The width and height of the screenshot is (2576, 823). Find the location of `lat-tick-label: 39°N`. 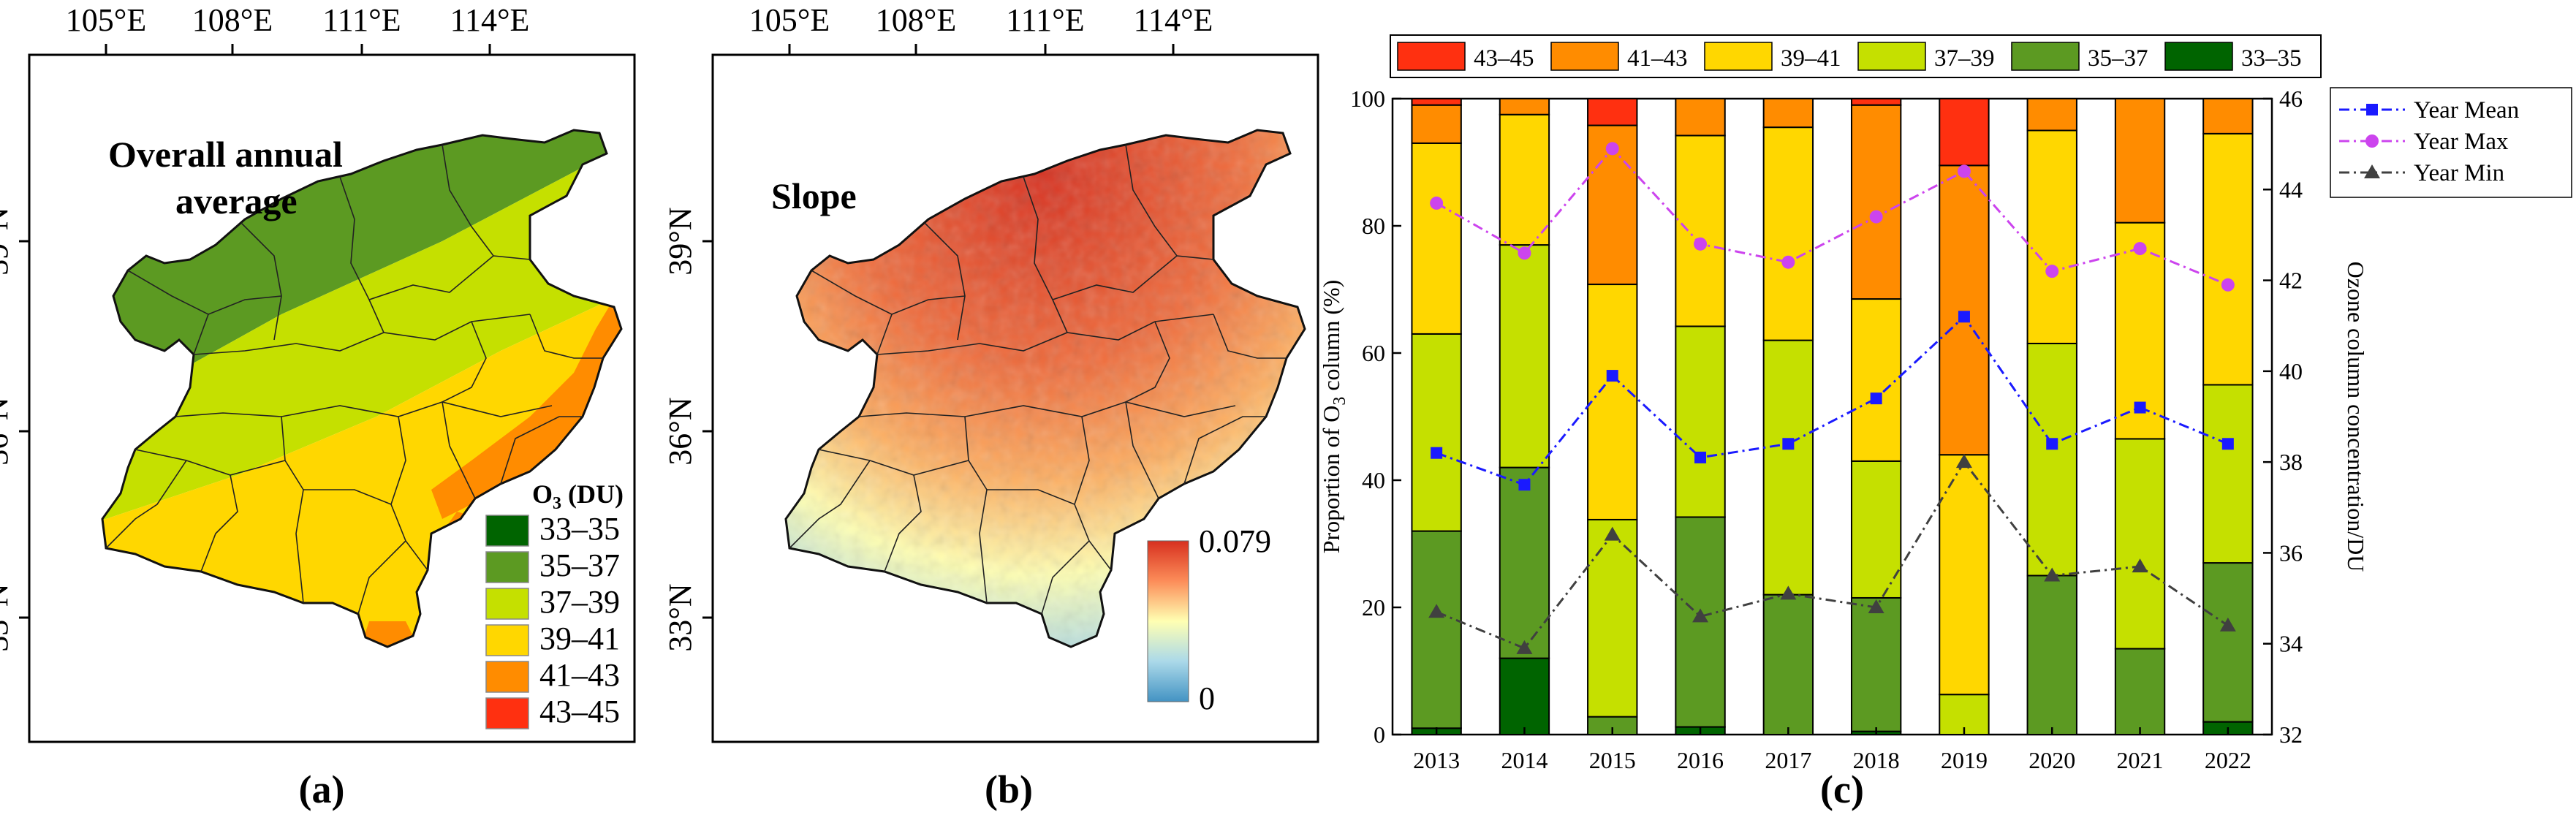

lat-tick-label: 39°N is located at coordinates (680, 241).